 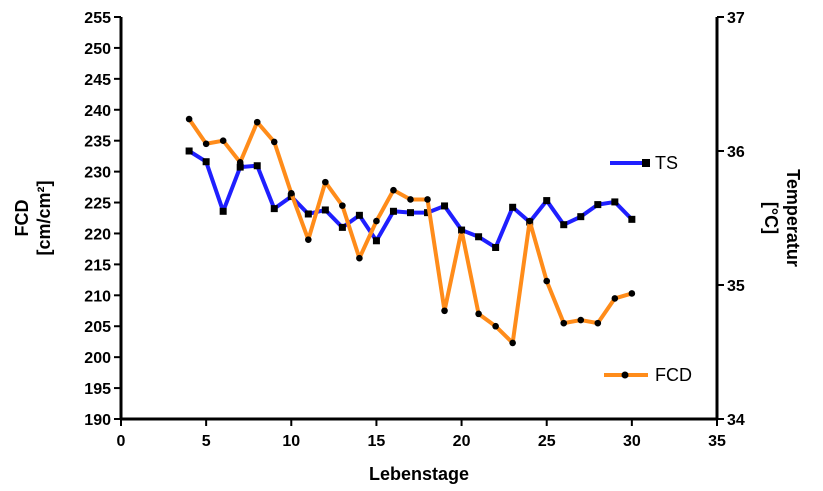 What do you see at coordinates (97, 173) in the screenshot?
I see `y-left-tick-label: 230` at bounding box center [97, 173].